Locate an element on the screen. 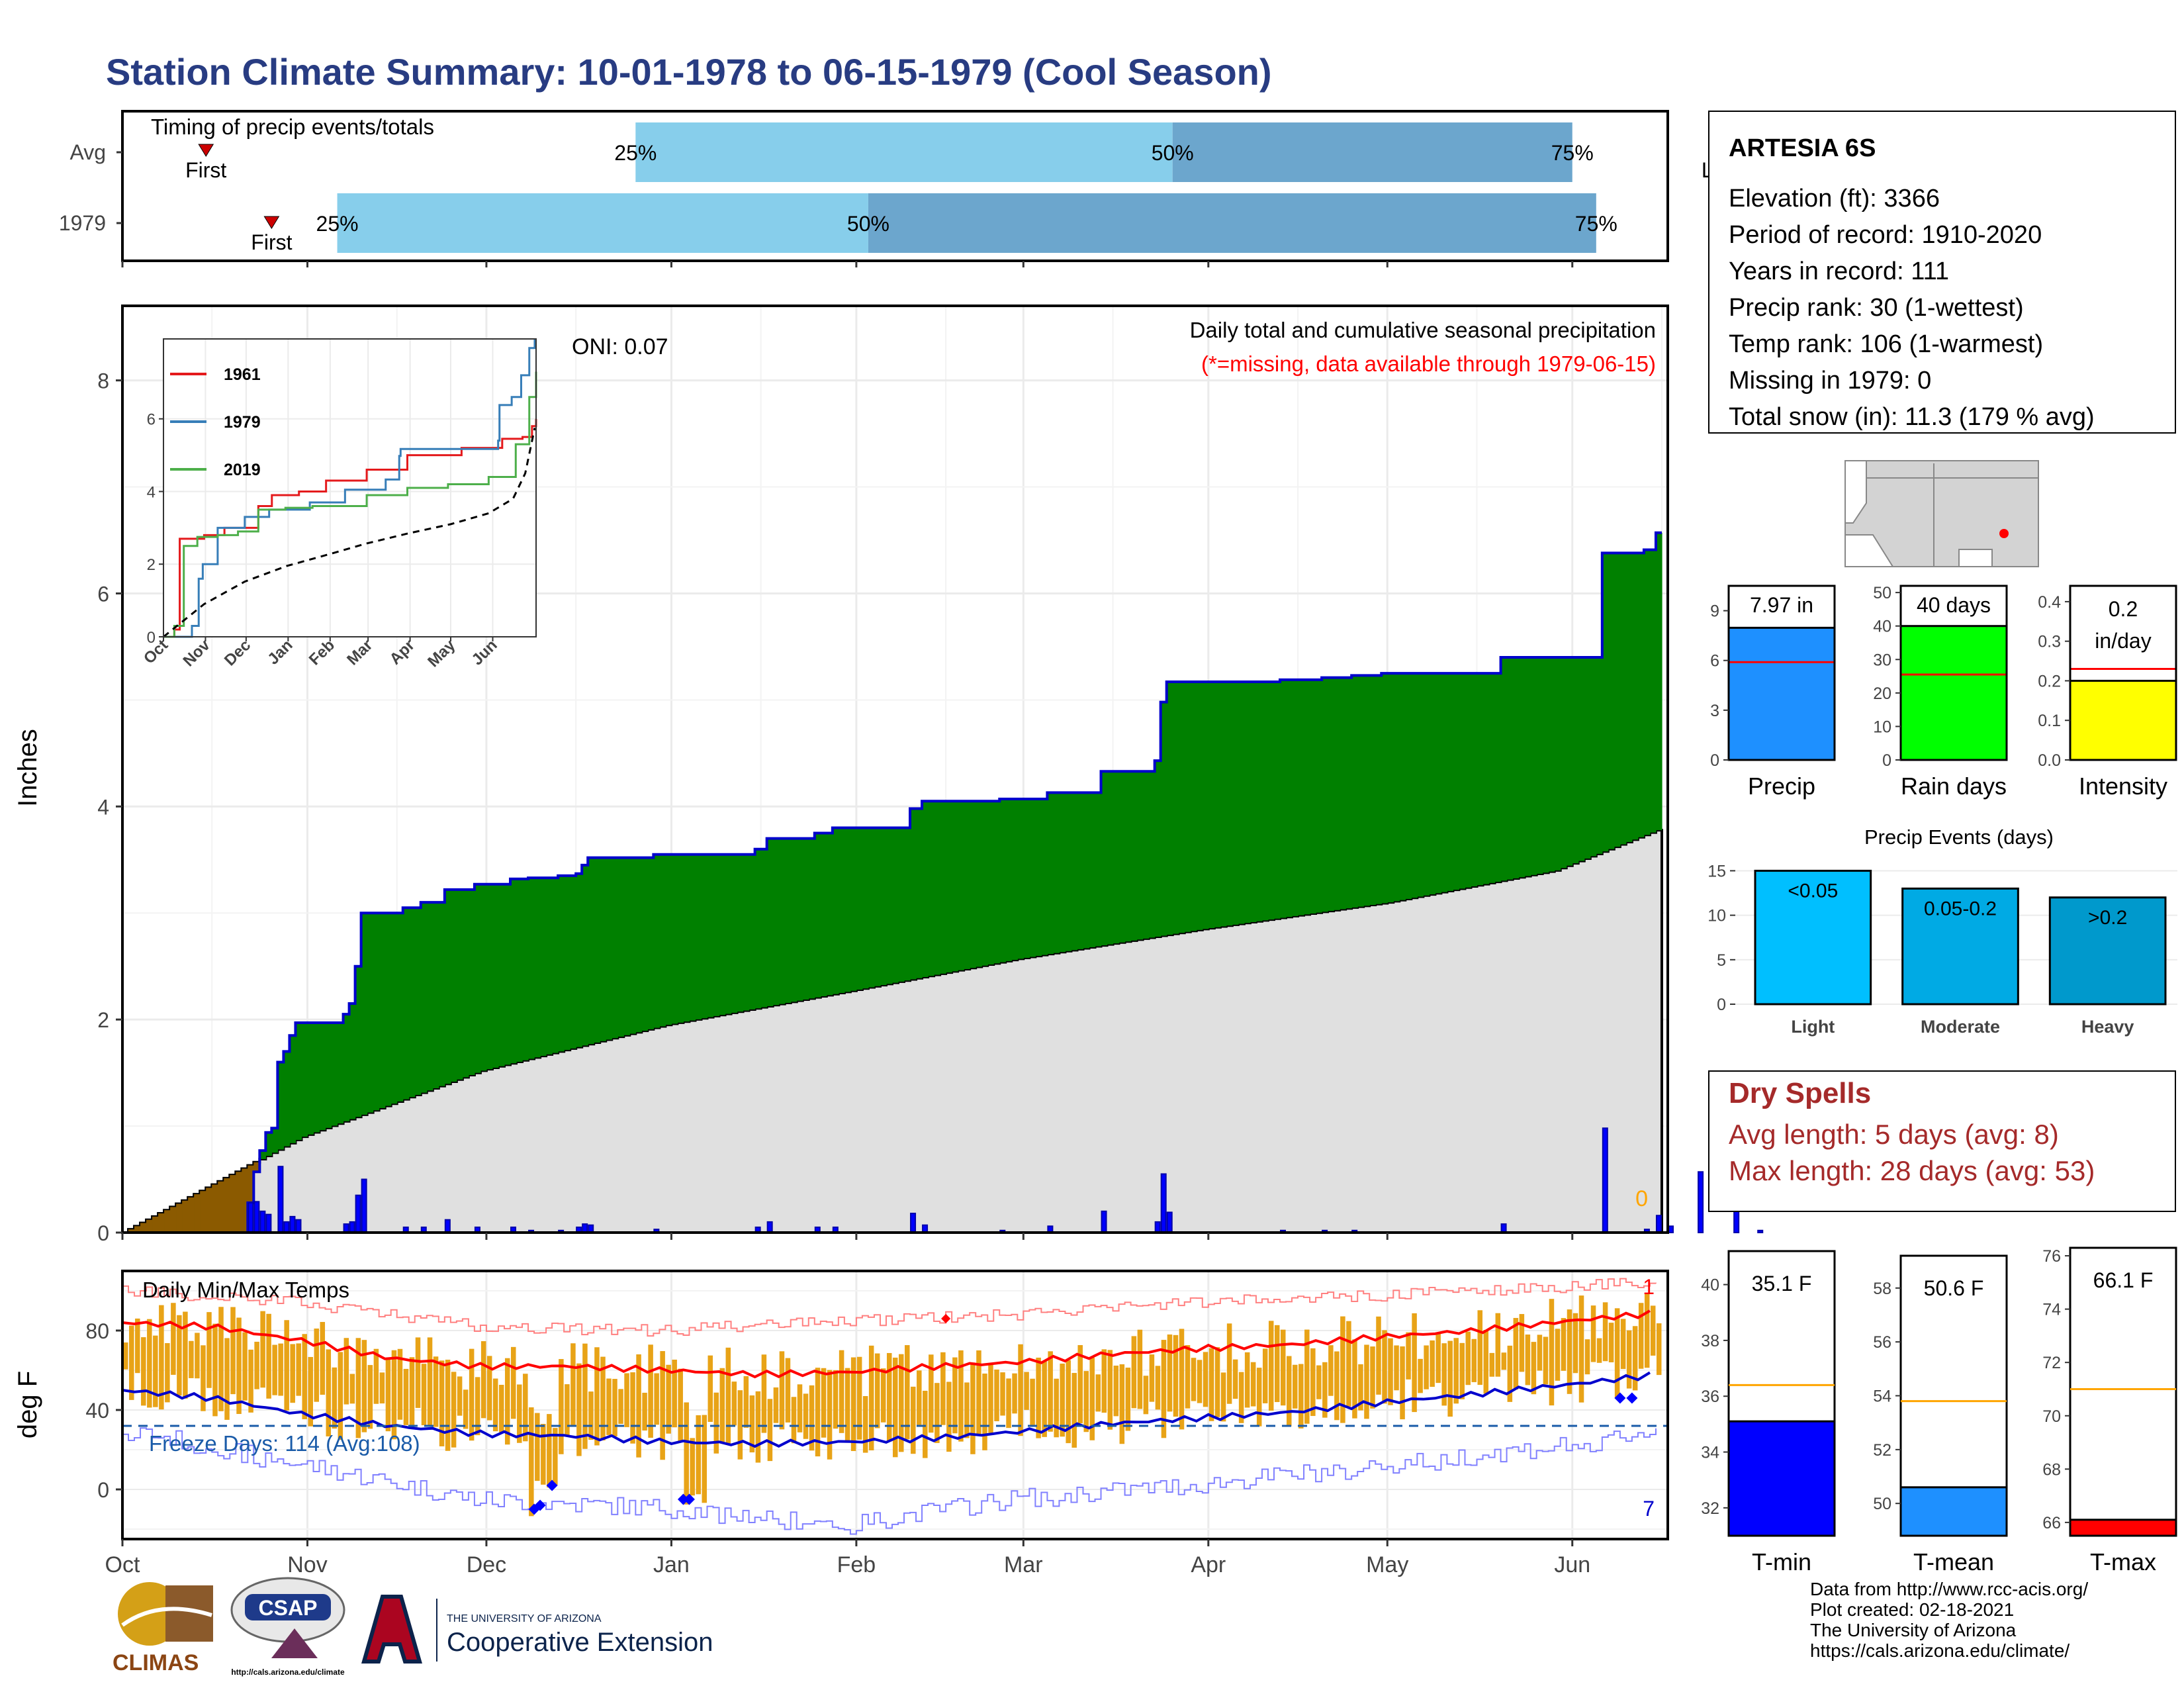 The height and width of the screenshot is (1688, 2184). precip-box-value-bg is located at coordinates (1954, 603).